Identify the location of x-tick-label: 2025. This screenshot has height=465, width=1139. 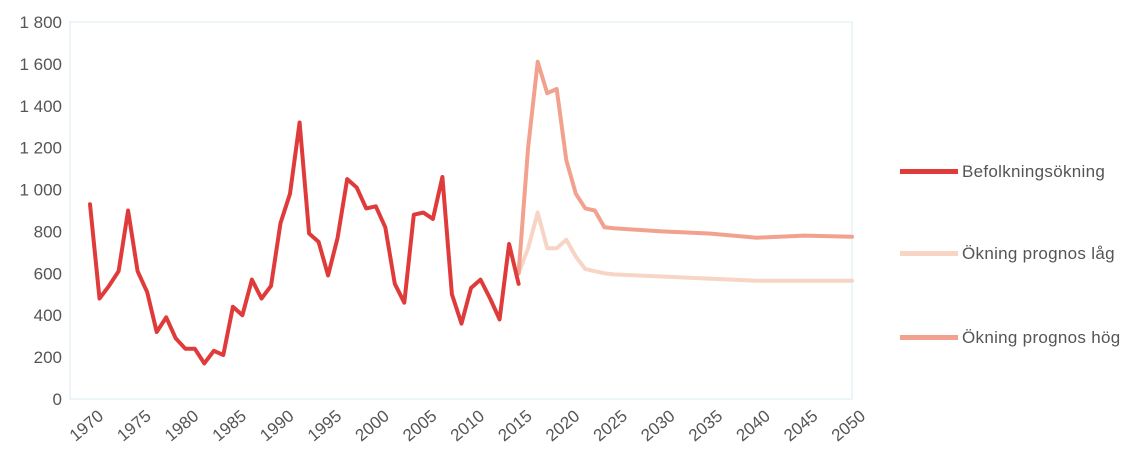
(610, 425).